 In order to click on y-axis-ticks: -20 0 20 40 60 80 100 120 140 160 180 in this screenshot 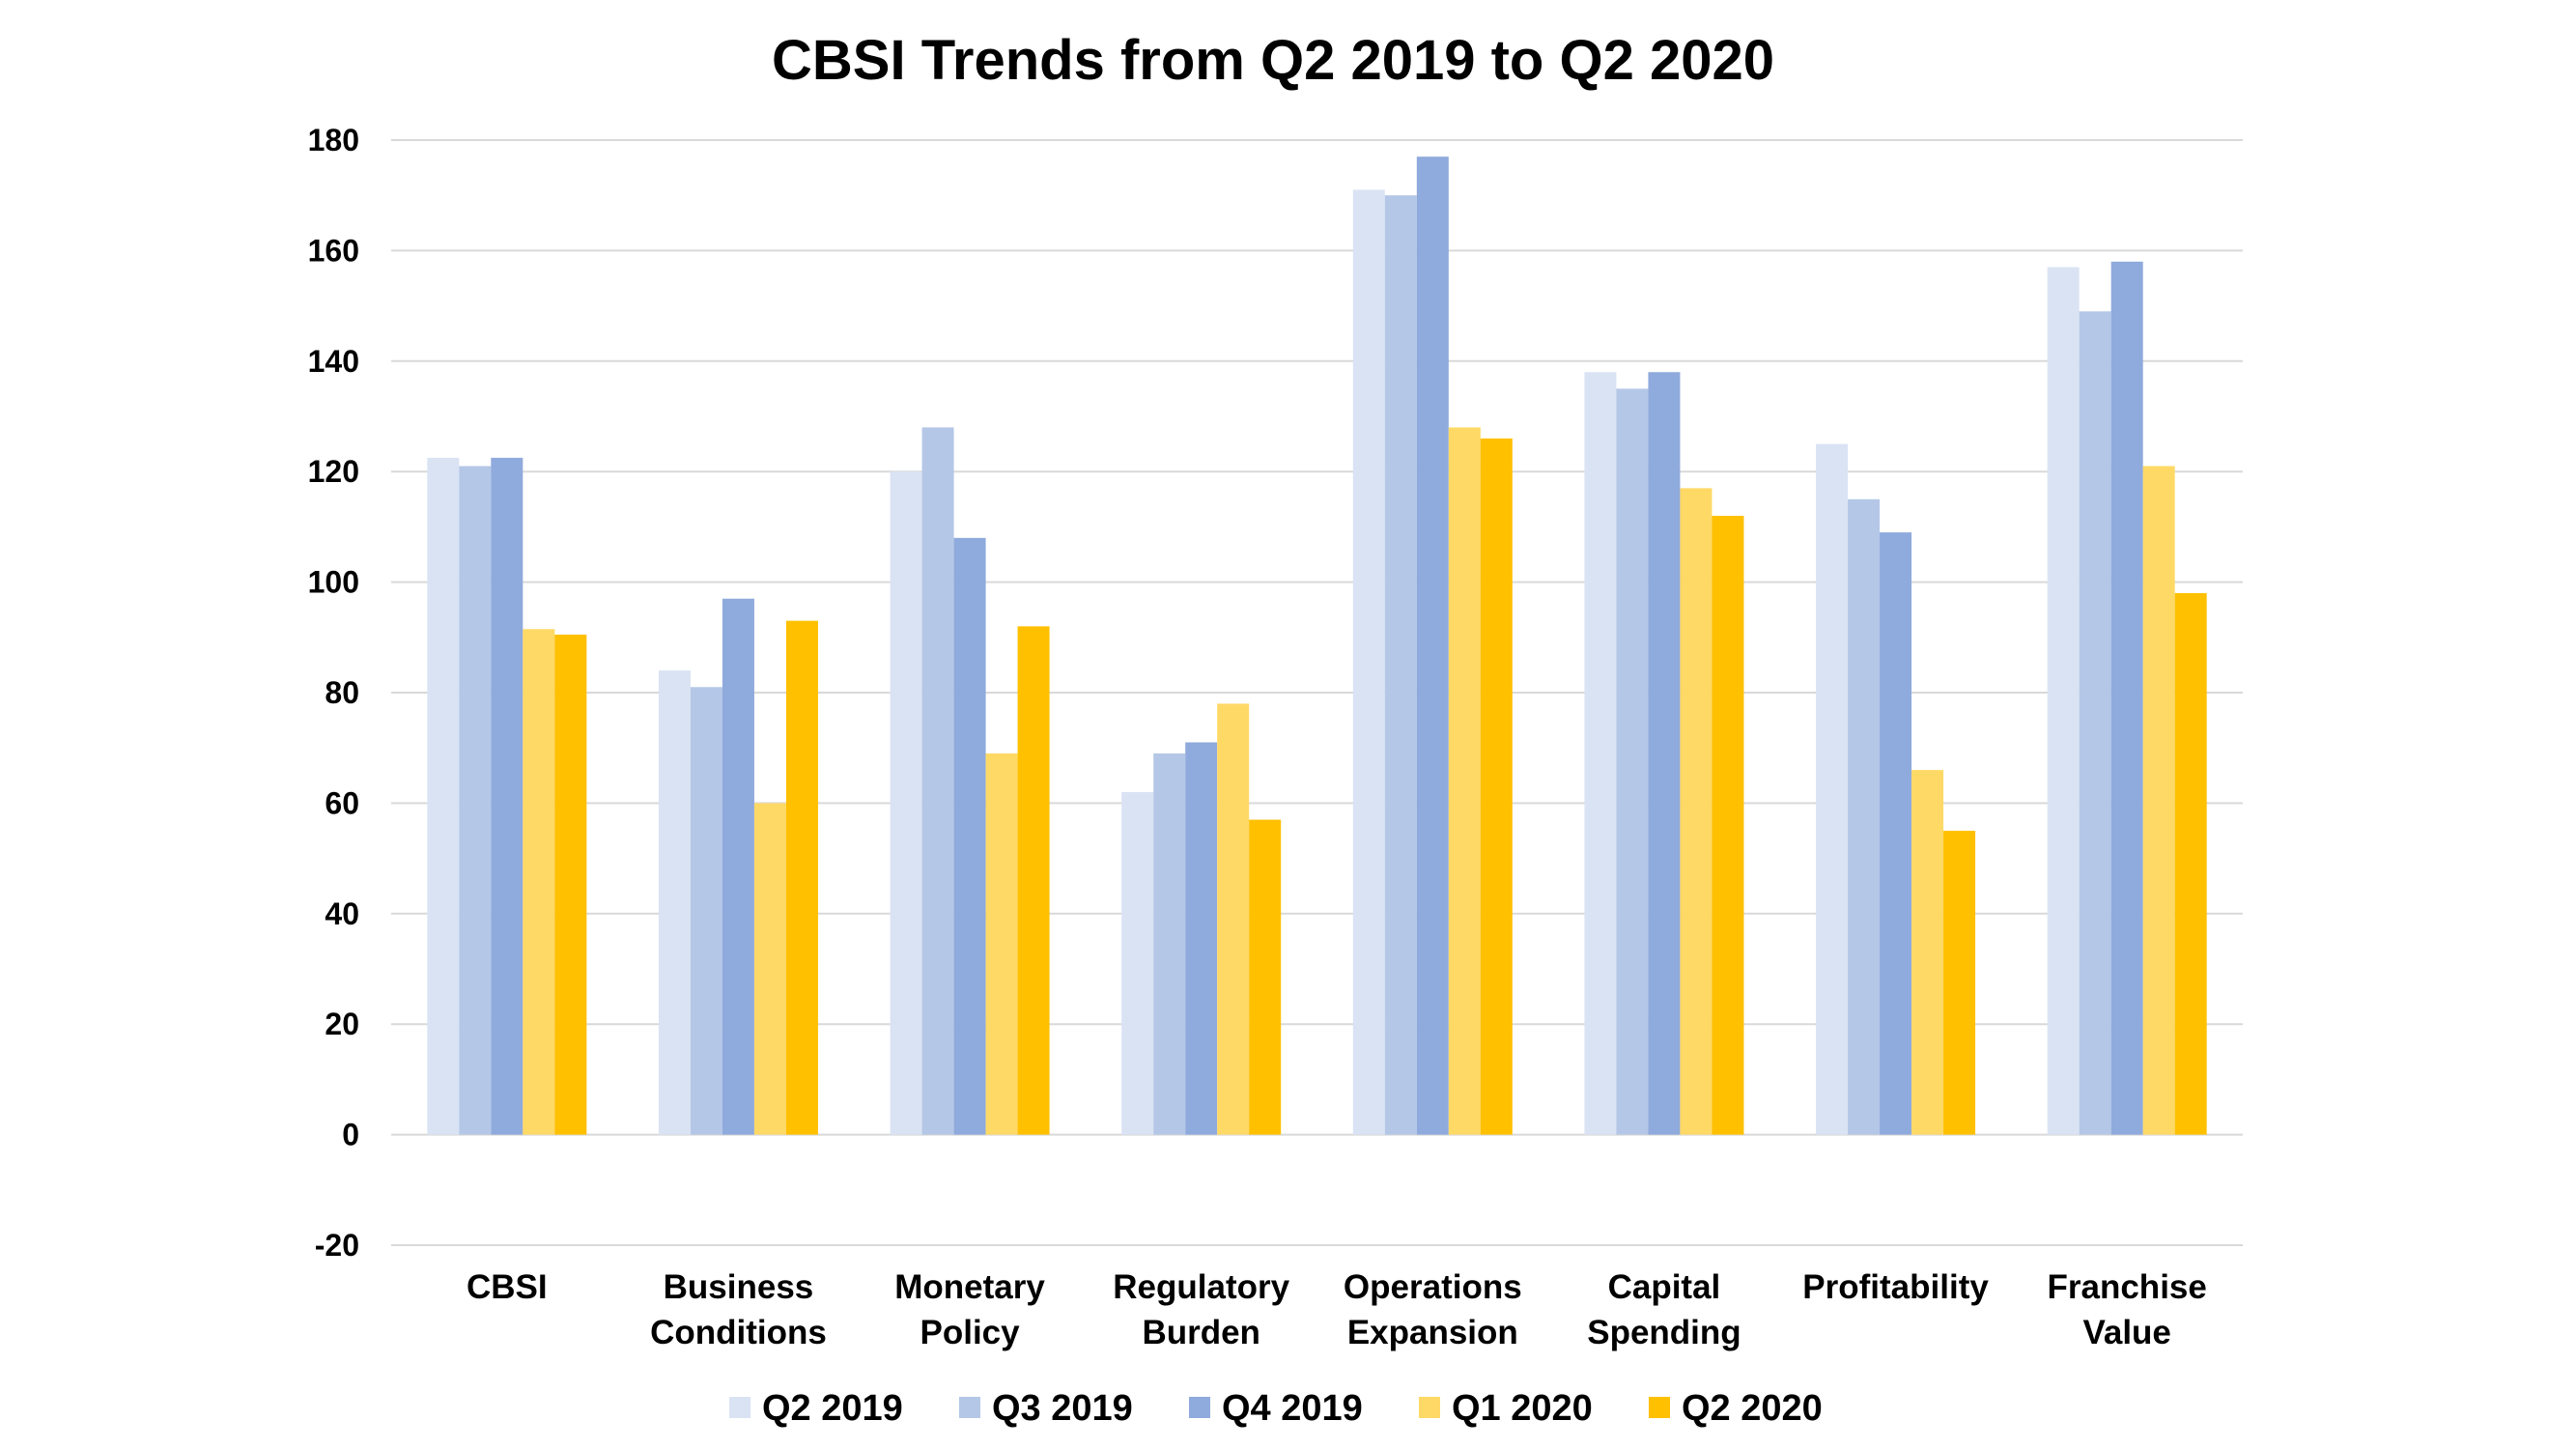, I will do `click(333, 693)`.